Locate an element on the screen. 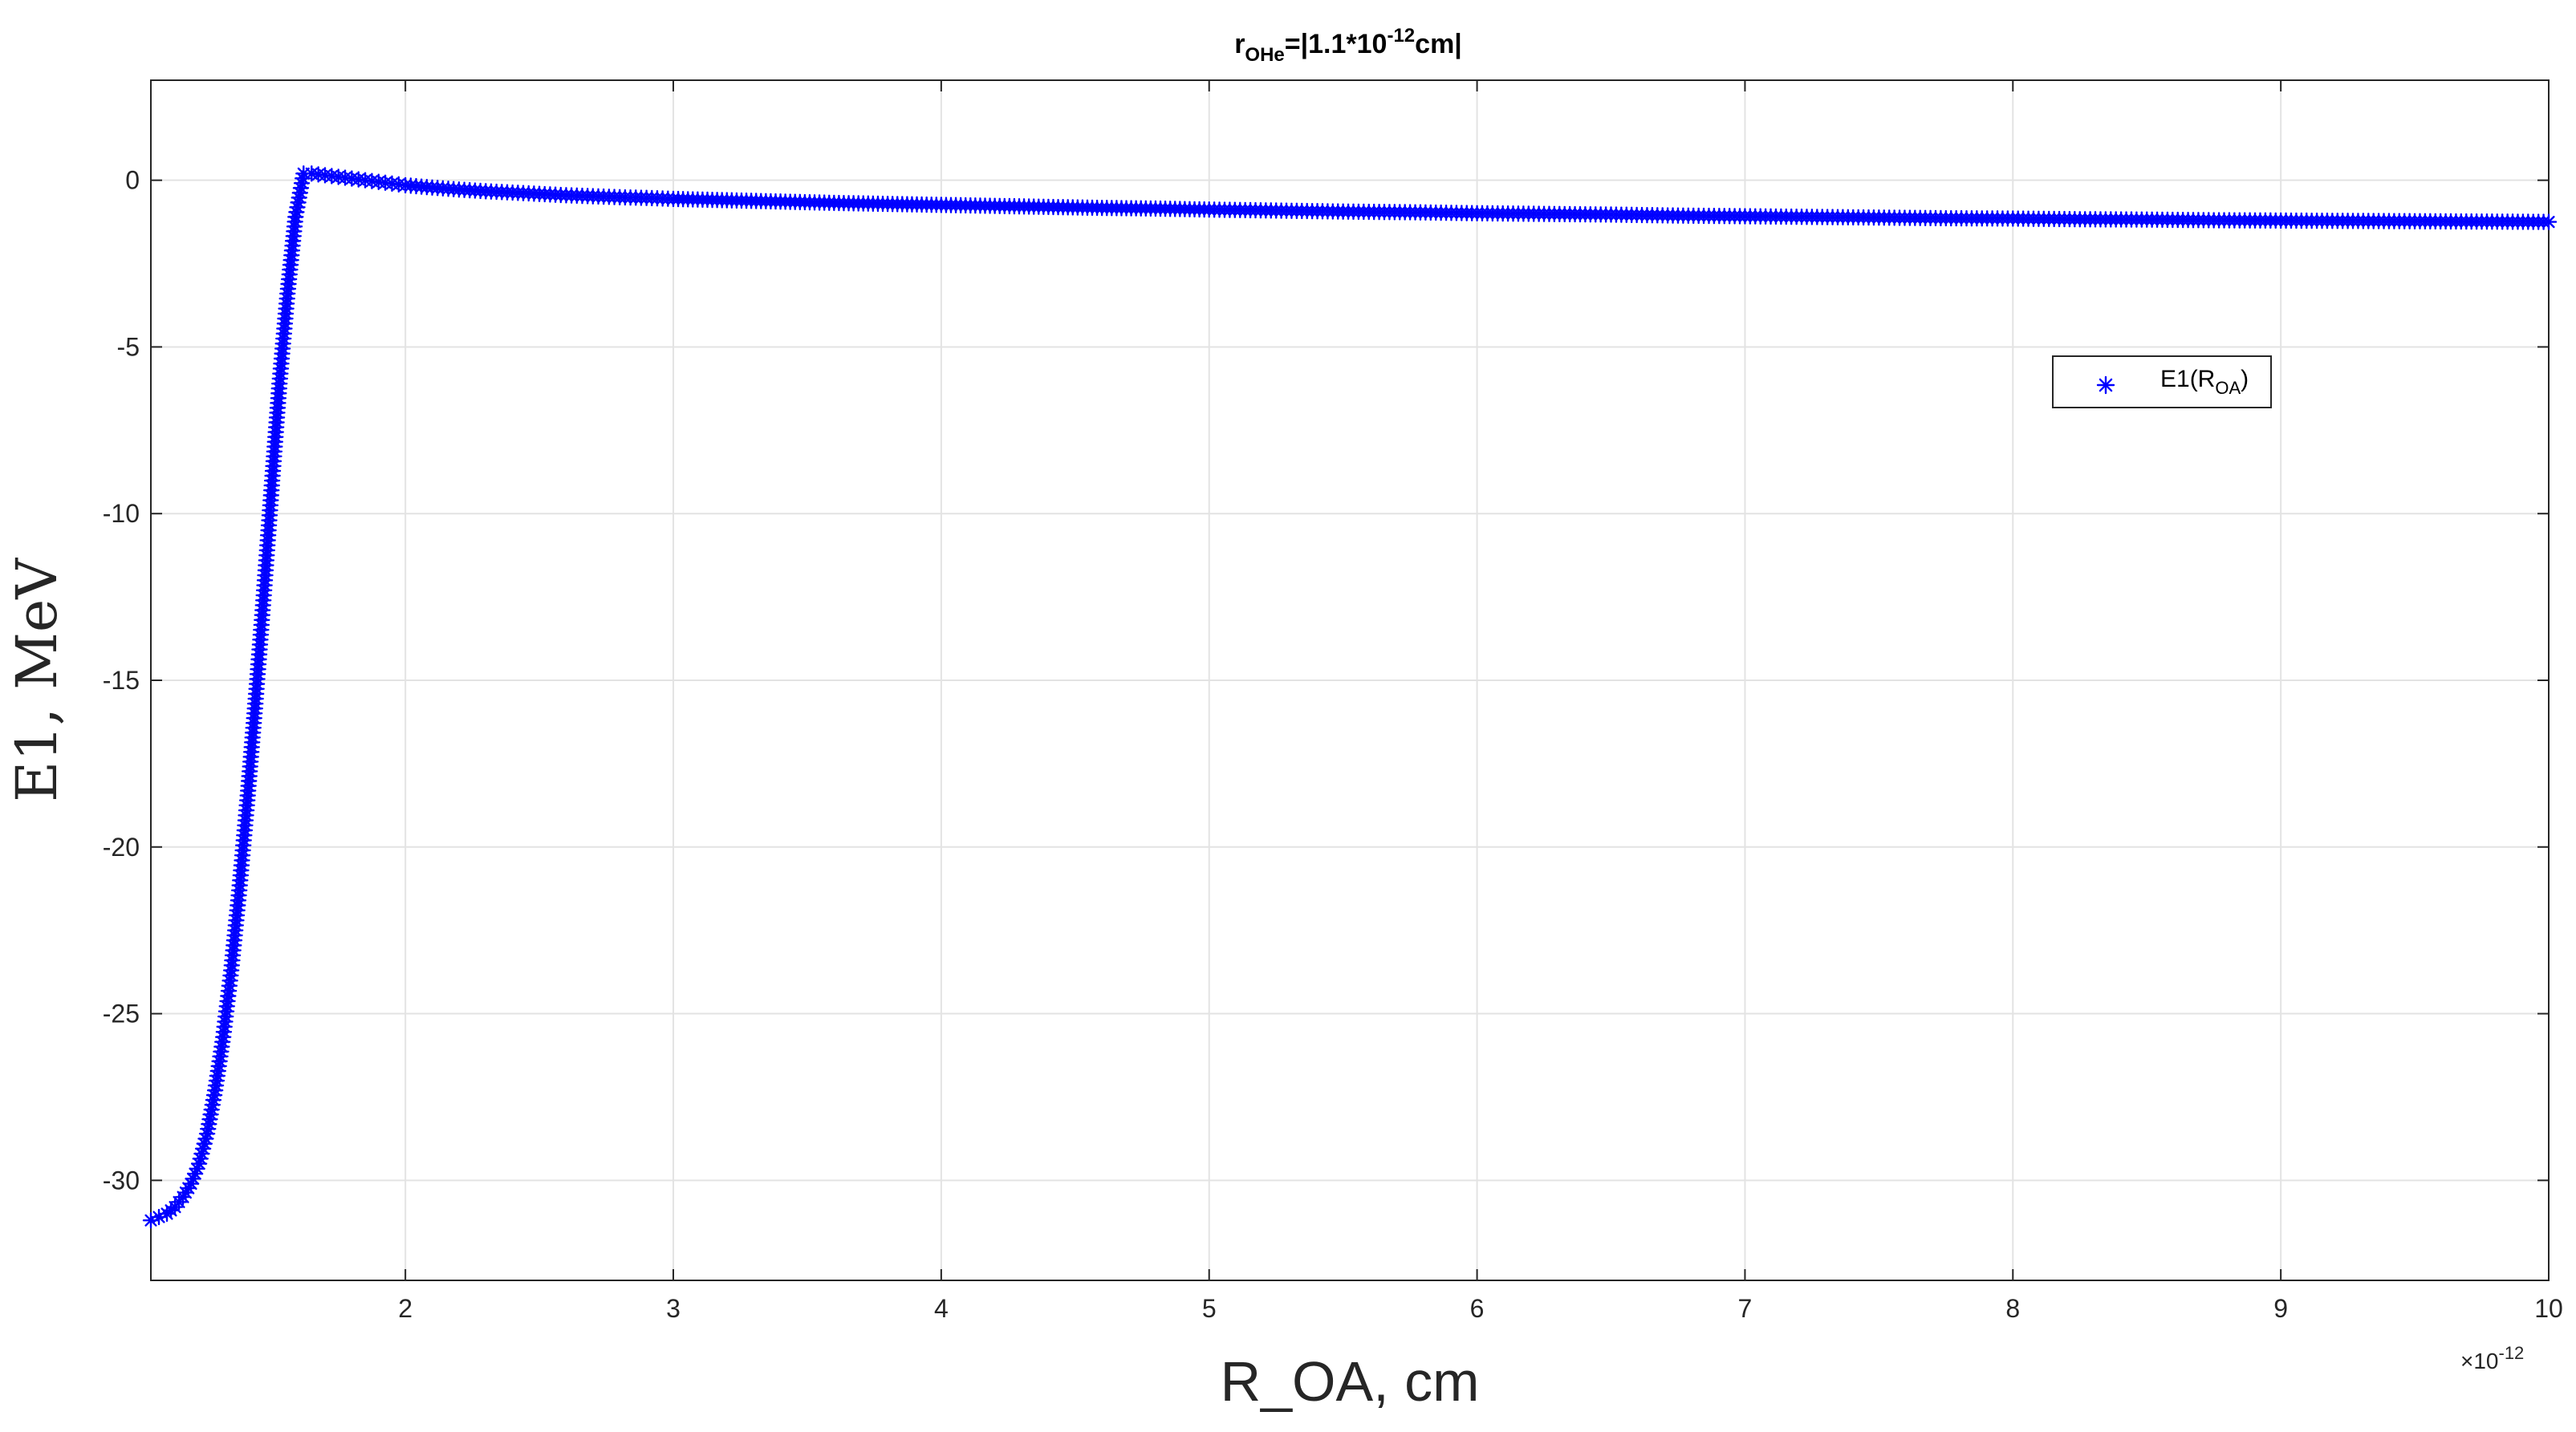  legend-marker-asterisk-icon is located at coordinates (2105, 385).